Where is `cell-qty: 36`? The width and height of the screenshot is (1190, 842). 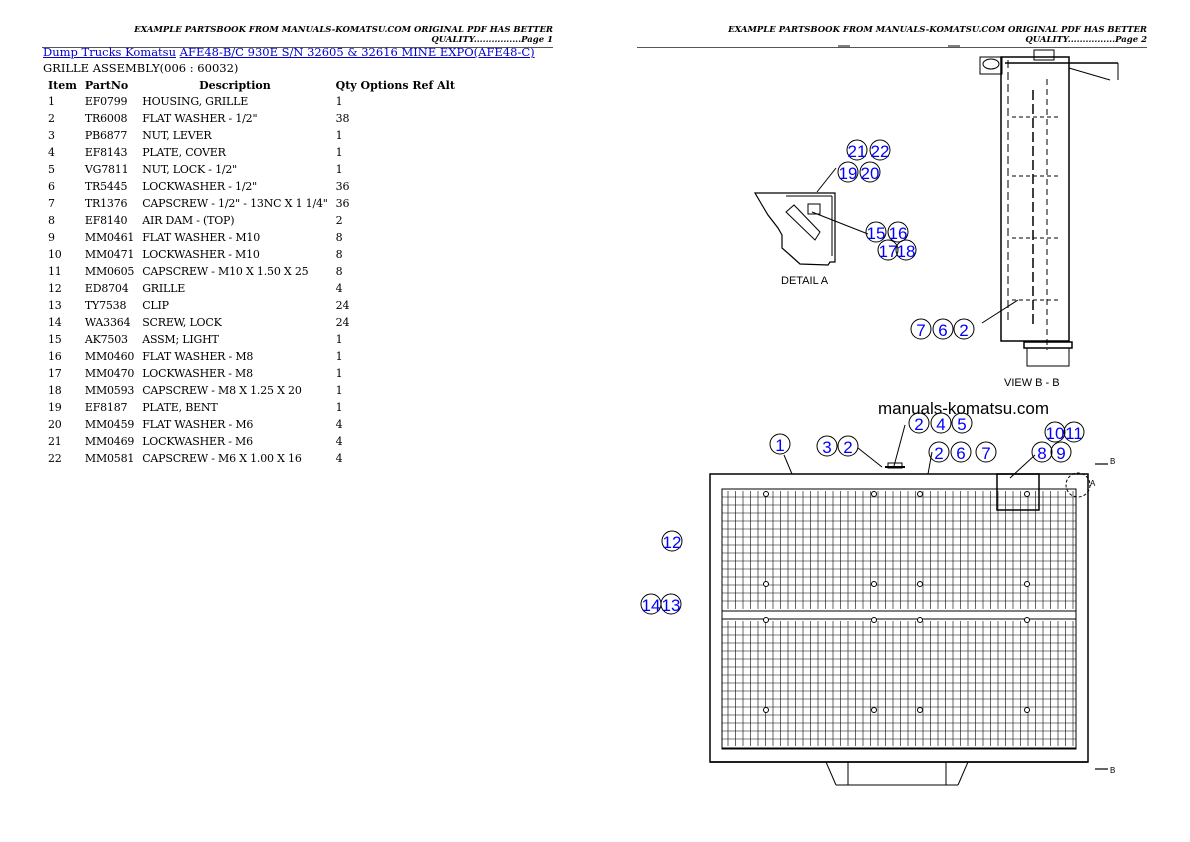 cell-qty: 36 is located at coordinates (342, 186).